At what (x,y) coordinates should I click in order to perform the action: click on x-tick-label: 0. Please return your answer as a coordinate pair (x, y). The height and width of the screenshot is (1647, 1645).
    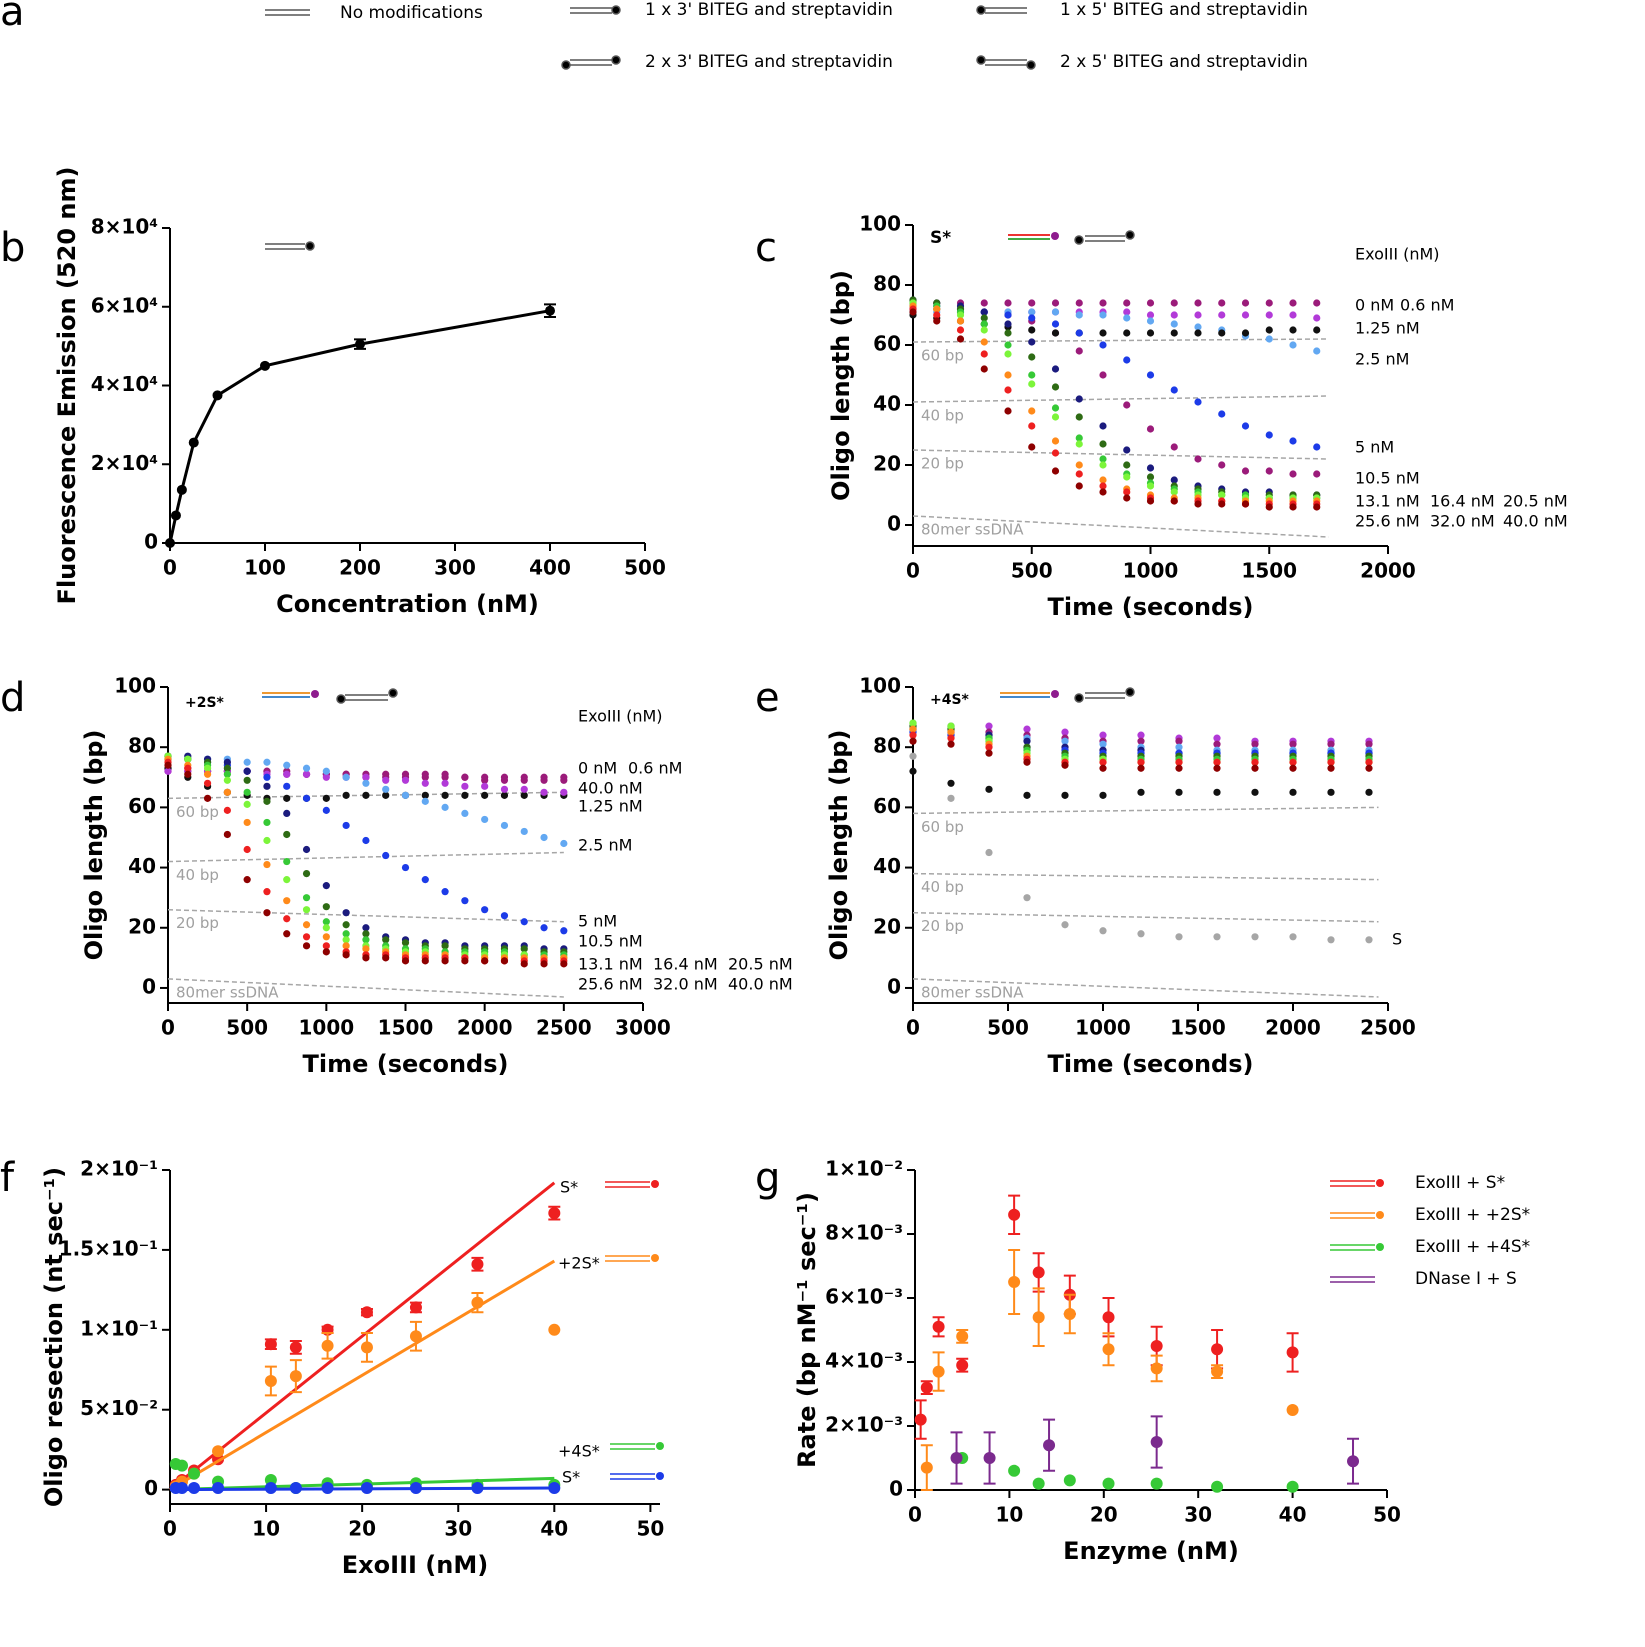
    Looking at the image, I should click on (915, 1515).